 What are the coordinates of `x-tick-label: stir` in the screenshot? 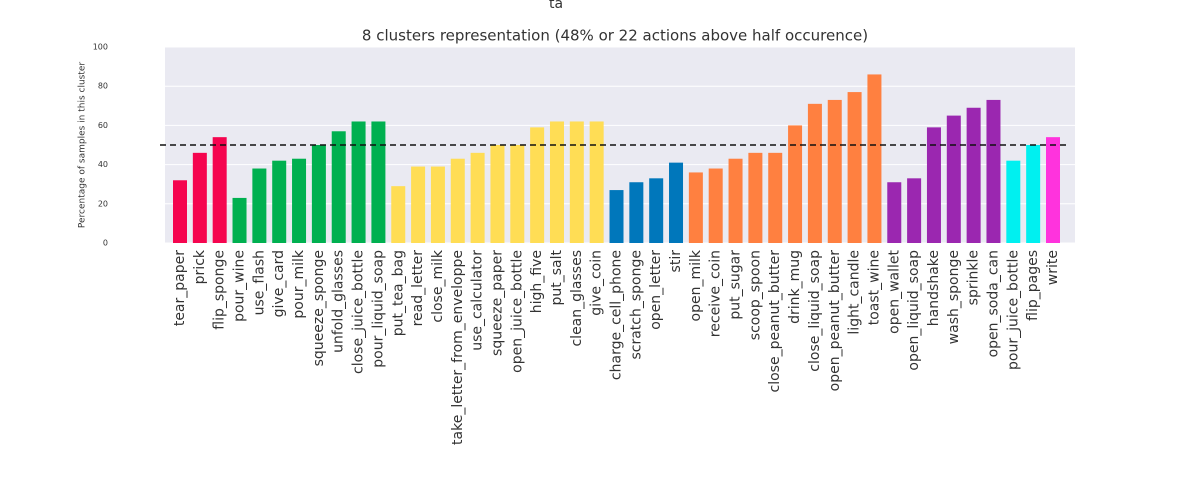 It's located at (676, 261).